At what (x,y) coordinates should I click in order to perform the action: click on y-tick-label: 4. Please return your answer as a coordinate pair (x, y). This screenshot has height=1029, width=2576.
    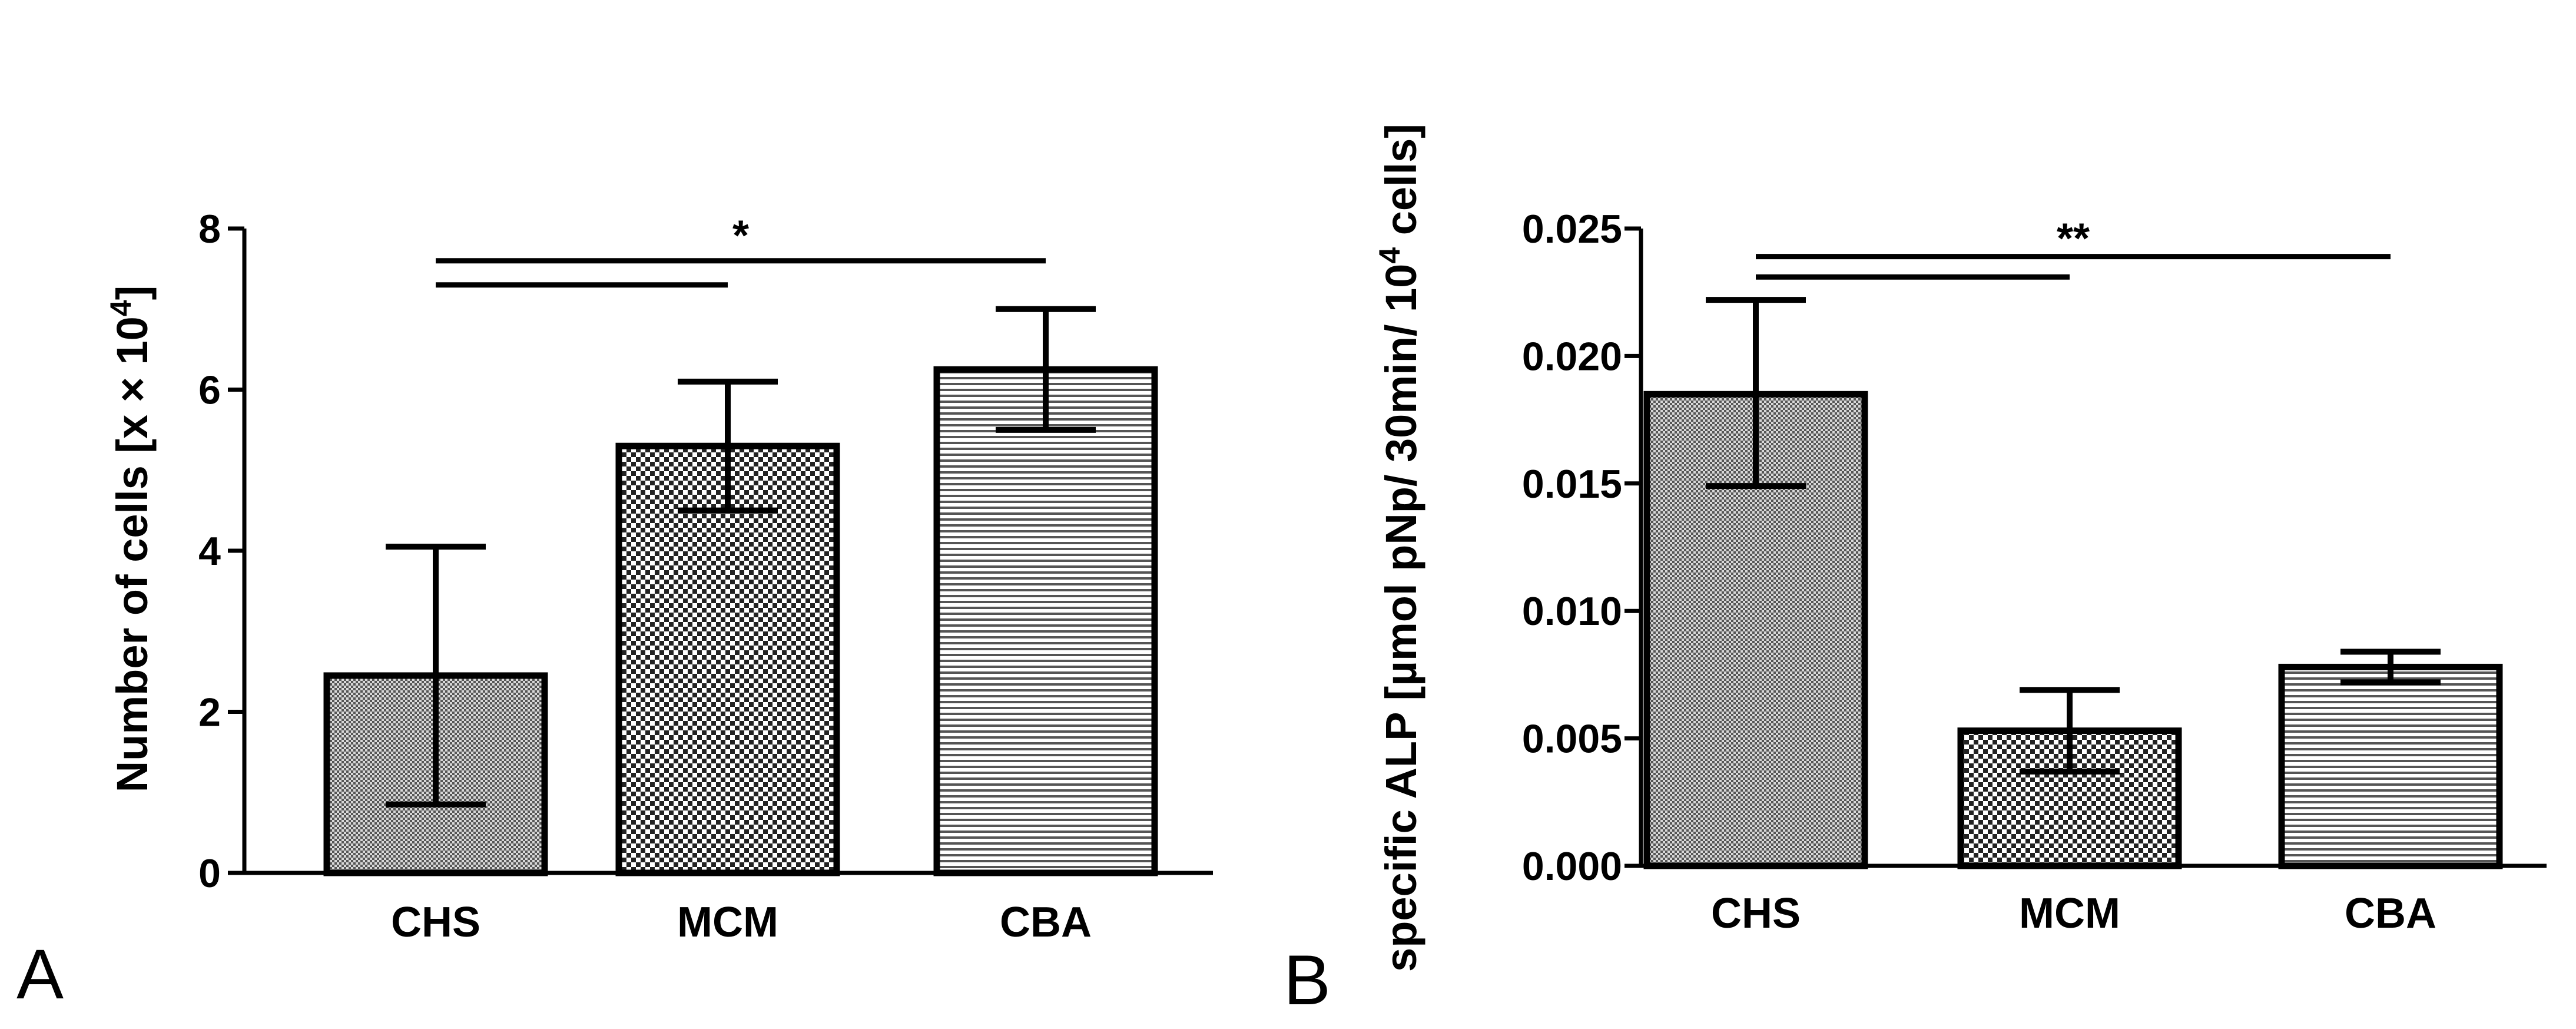
    Looking at the image, I should click on (209, 551).